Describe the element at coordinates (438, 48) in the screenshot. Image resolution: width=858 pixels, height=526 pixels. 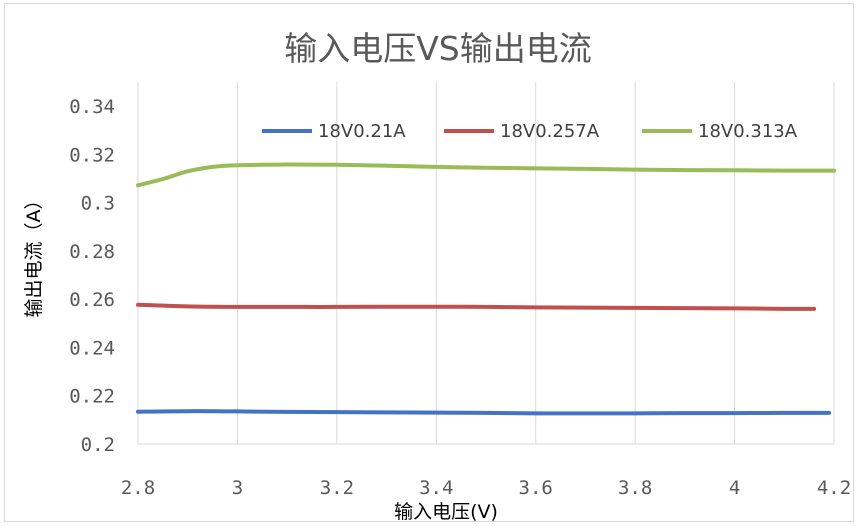
I see `chart-title: 输入电压VS输出电流` at that location.